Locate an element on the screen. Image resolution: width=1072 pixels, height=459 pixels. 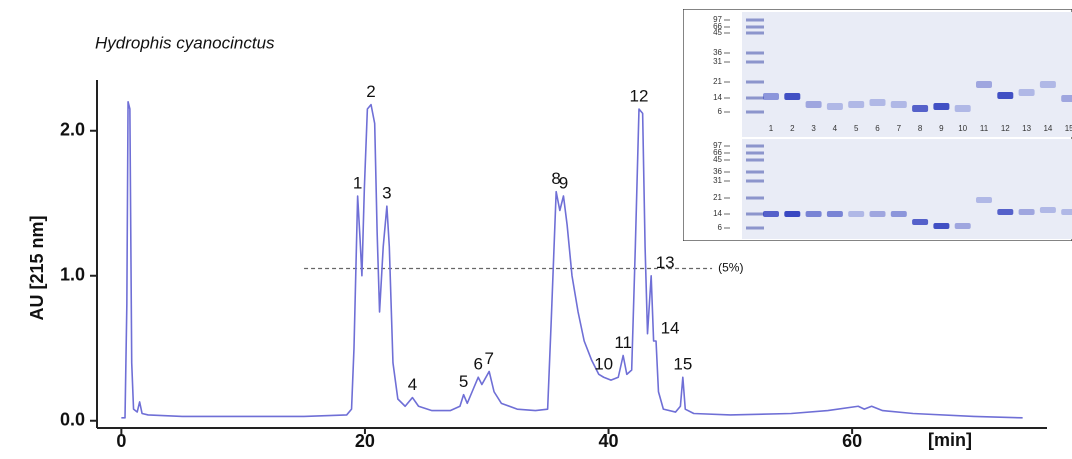
lane-label: 9 is located at coordinates (941, 128).